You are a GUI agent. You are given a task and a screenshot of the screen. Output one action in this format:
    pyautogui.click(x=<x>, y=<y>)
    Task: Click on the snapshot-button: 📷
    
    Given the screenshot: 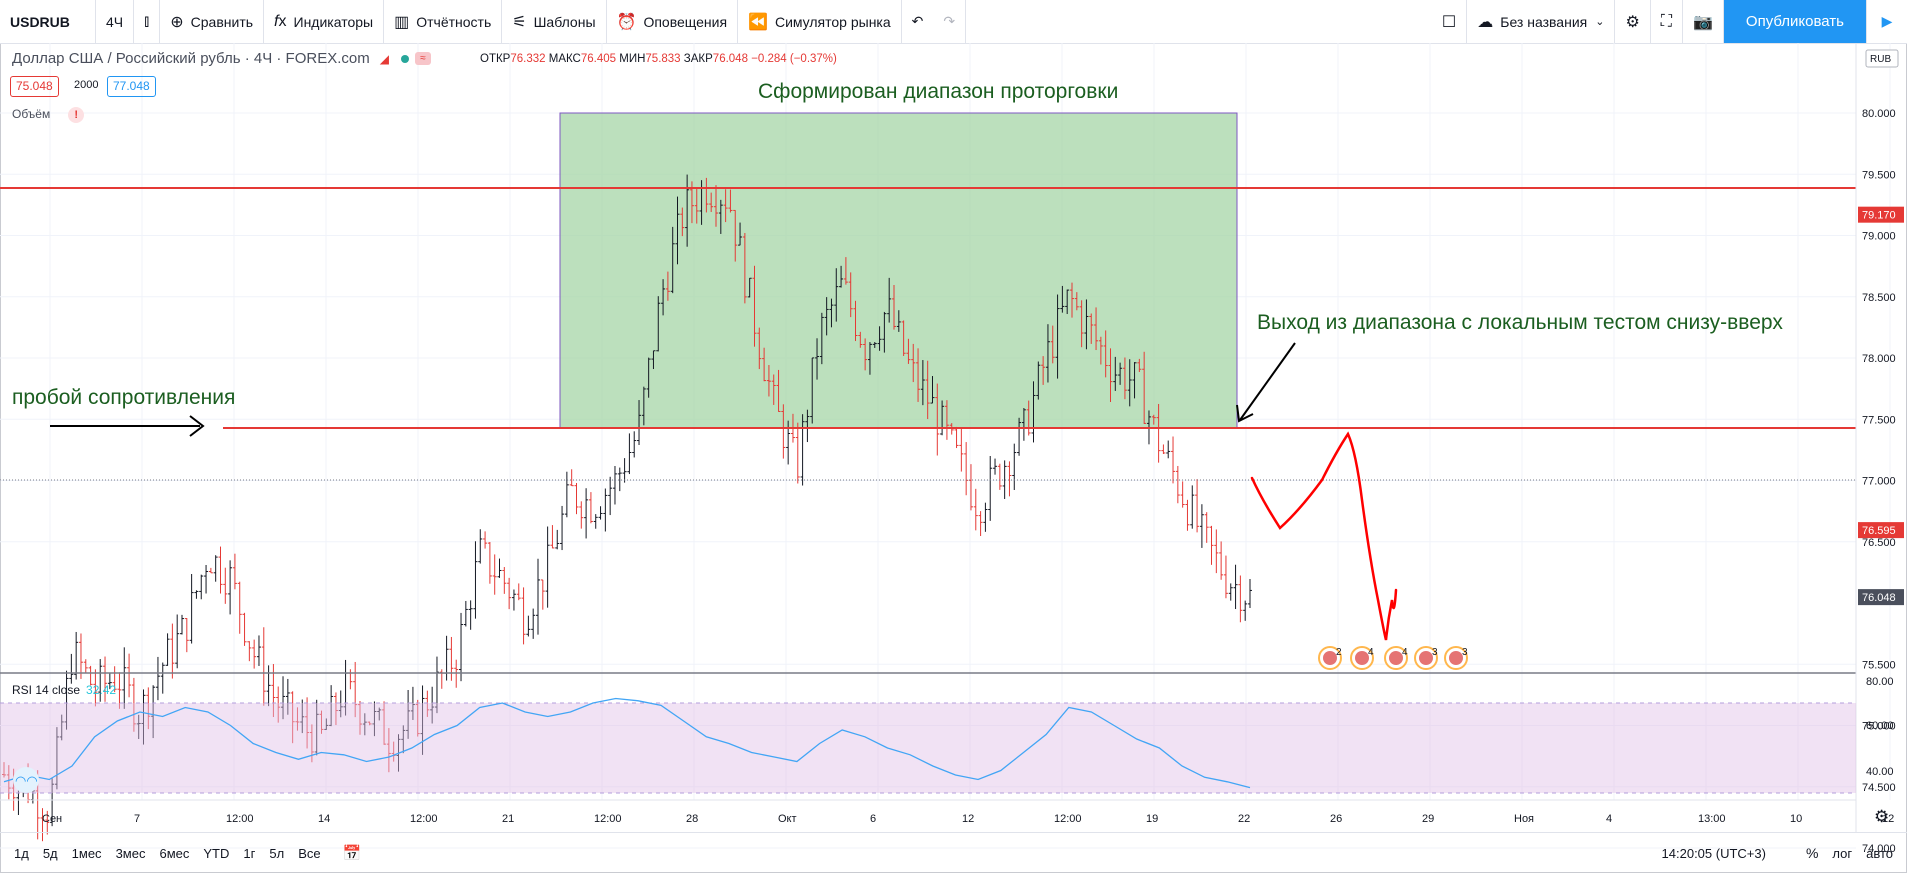 What is the action you would take?
    pyautogui.click(x=1703, y=21)
    